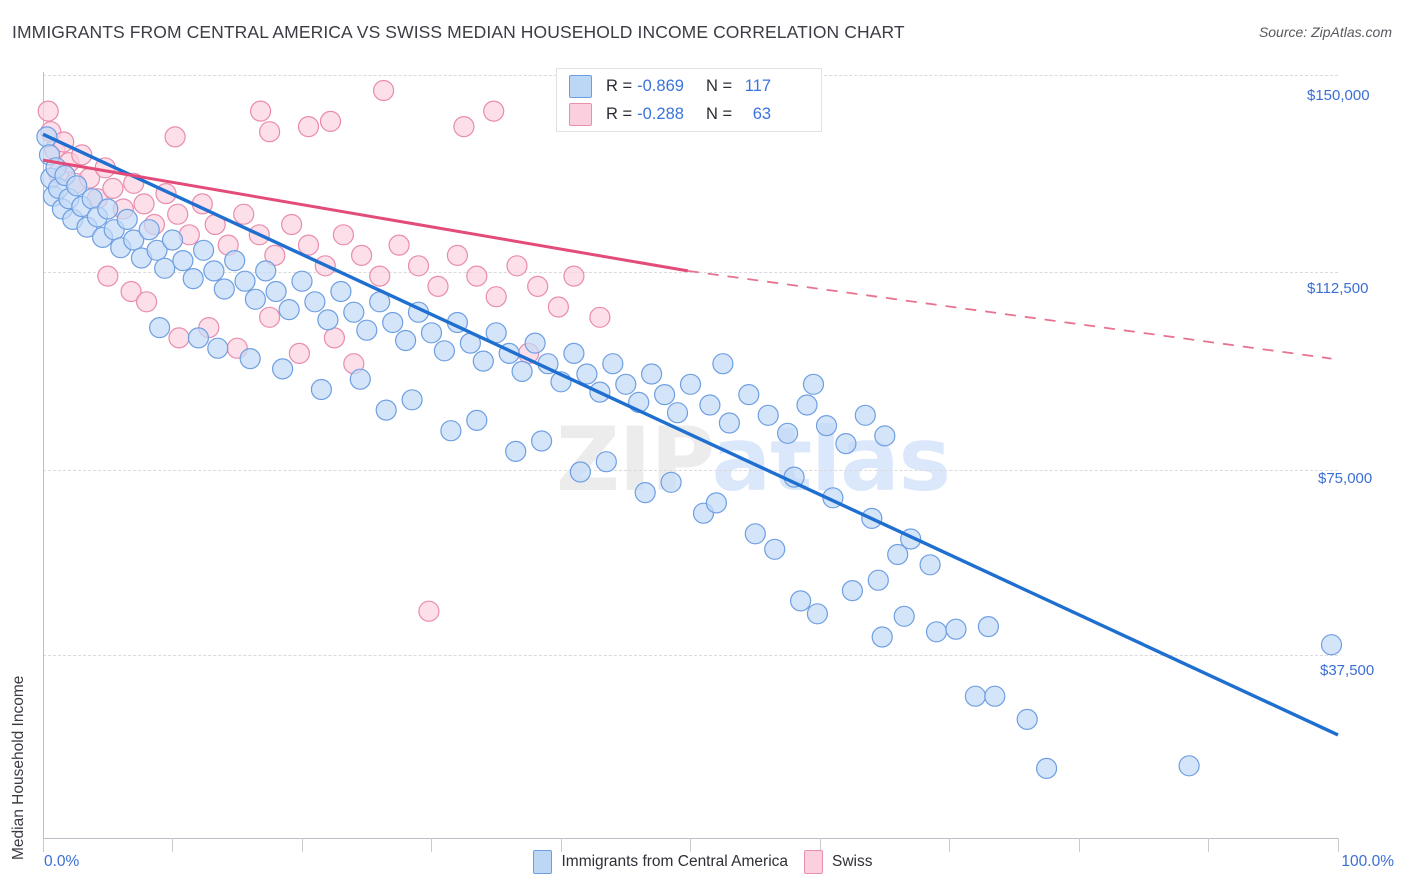 This screenshot has width=1406, height=892. What do you see at coordinates (660, 862) in the screenshot?
I see `legend-item-immigrants-from-central-america: Immigrants from Central America` at bounding box center [660, 862].